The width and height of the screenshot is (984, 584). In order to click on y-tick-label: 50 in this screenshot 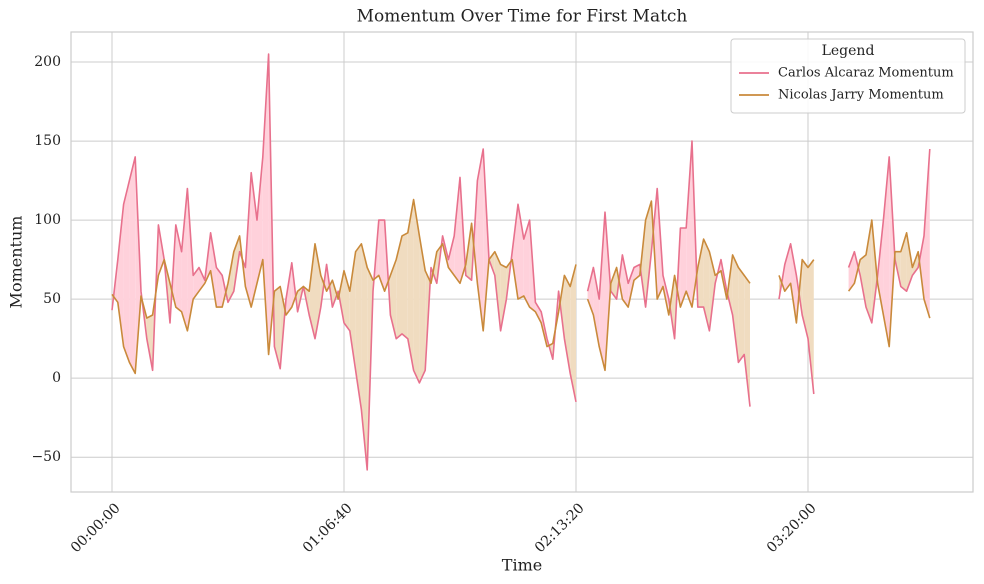, I will do `click(52, 299)`.